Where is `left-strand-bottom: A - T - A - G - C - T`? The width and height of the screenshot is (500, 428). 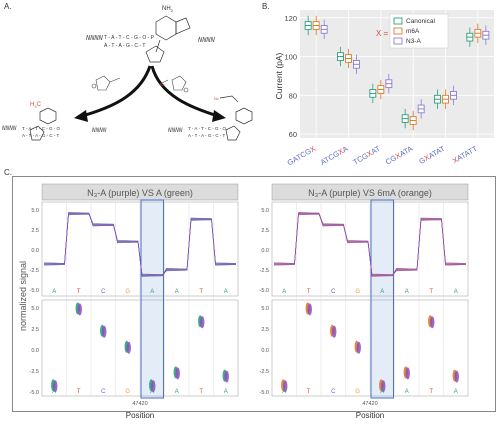
left-strand-bottom: A - T - A - G - C - T is located at coordinates (41, 135).